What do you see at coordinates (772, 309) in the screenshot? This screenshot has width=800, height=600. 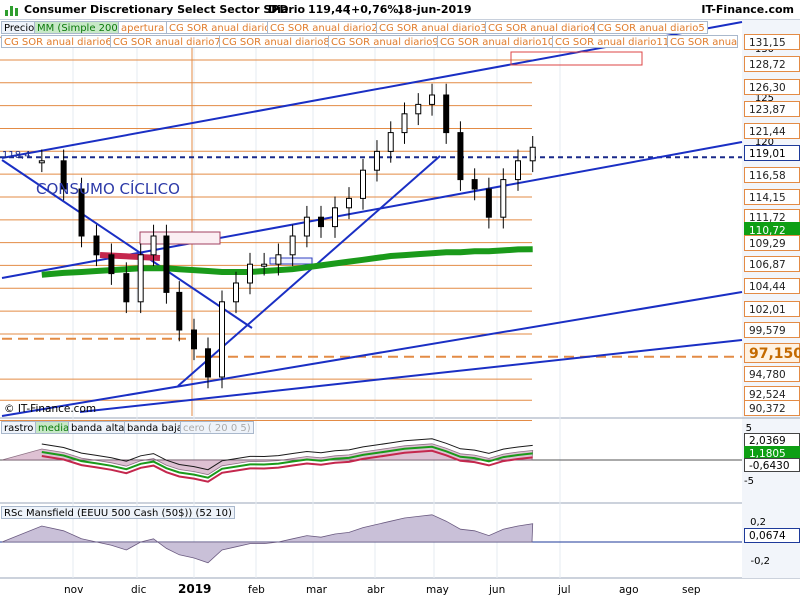 I see `level-label: 102,01` at bounding box center [772, 309].